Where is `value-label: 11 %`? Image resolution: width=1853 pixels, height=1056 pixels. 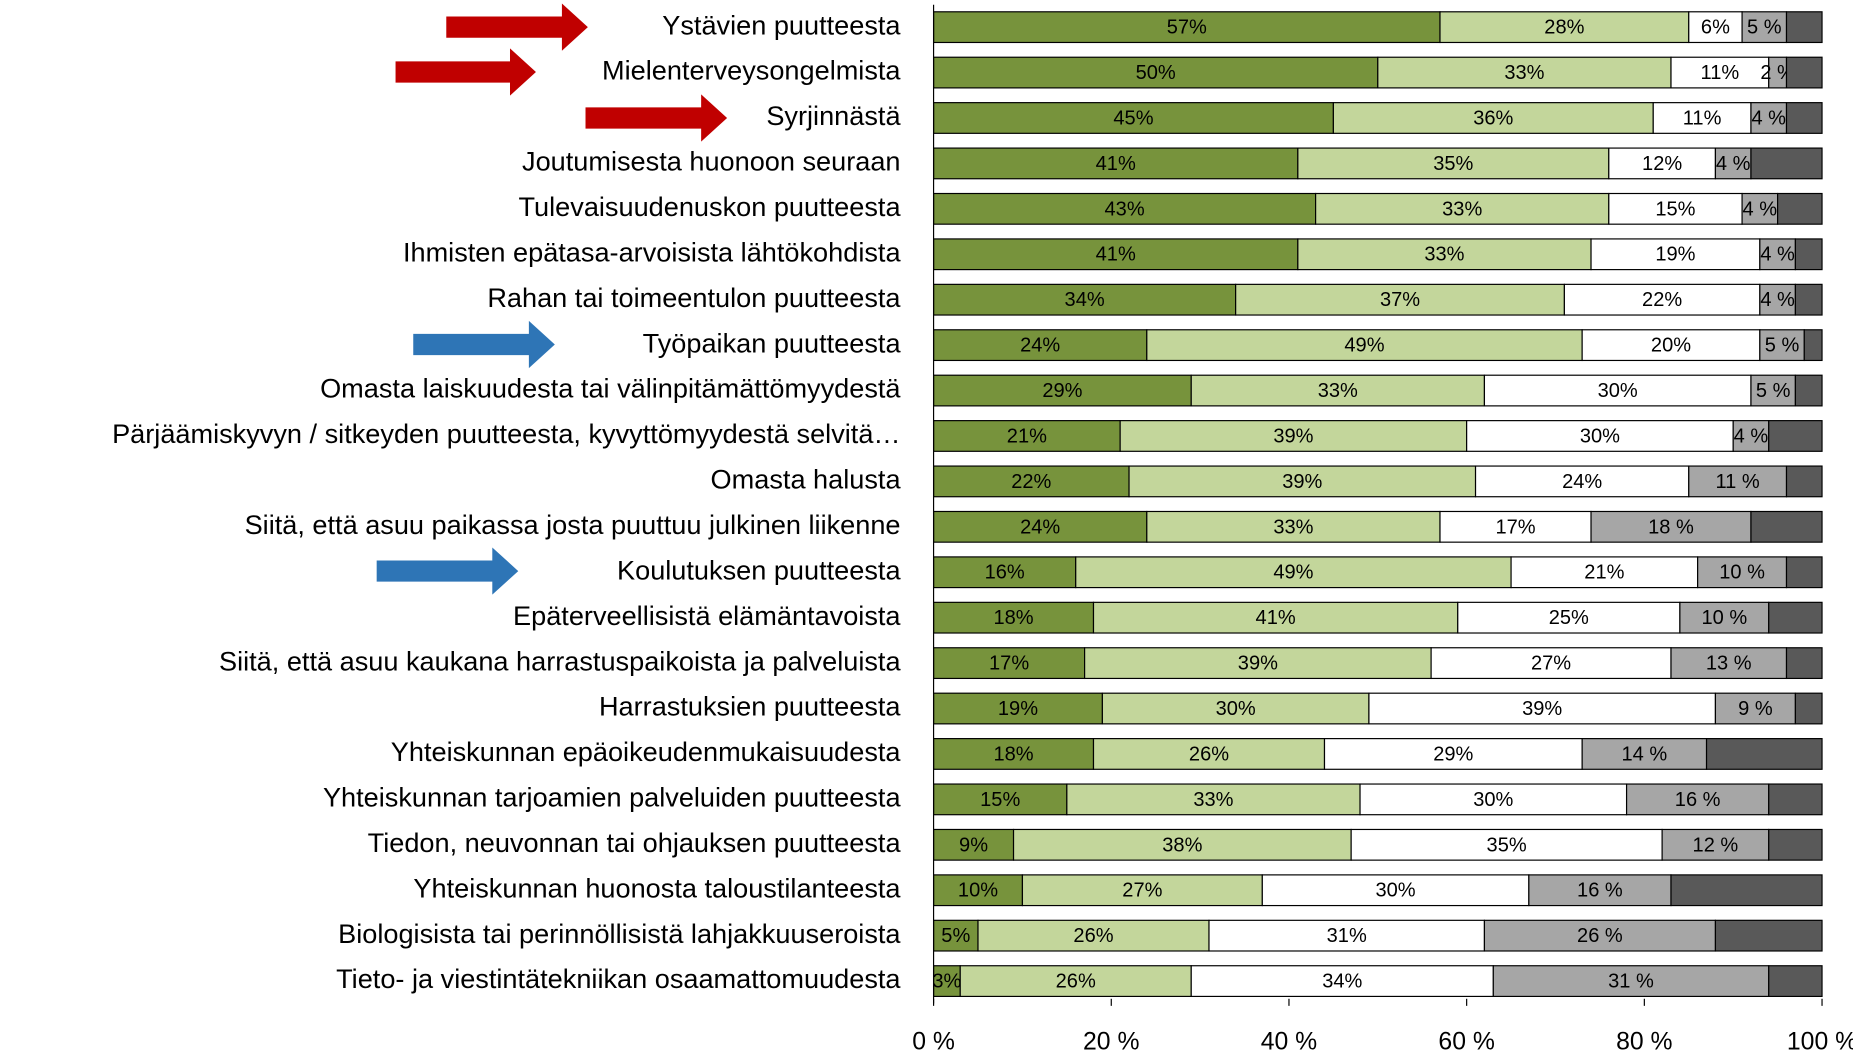 value-label: 11 % is located at coordinates (1738, 482).